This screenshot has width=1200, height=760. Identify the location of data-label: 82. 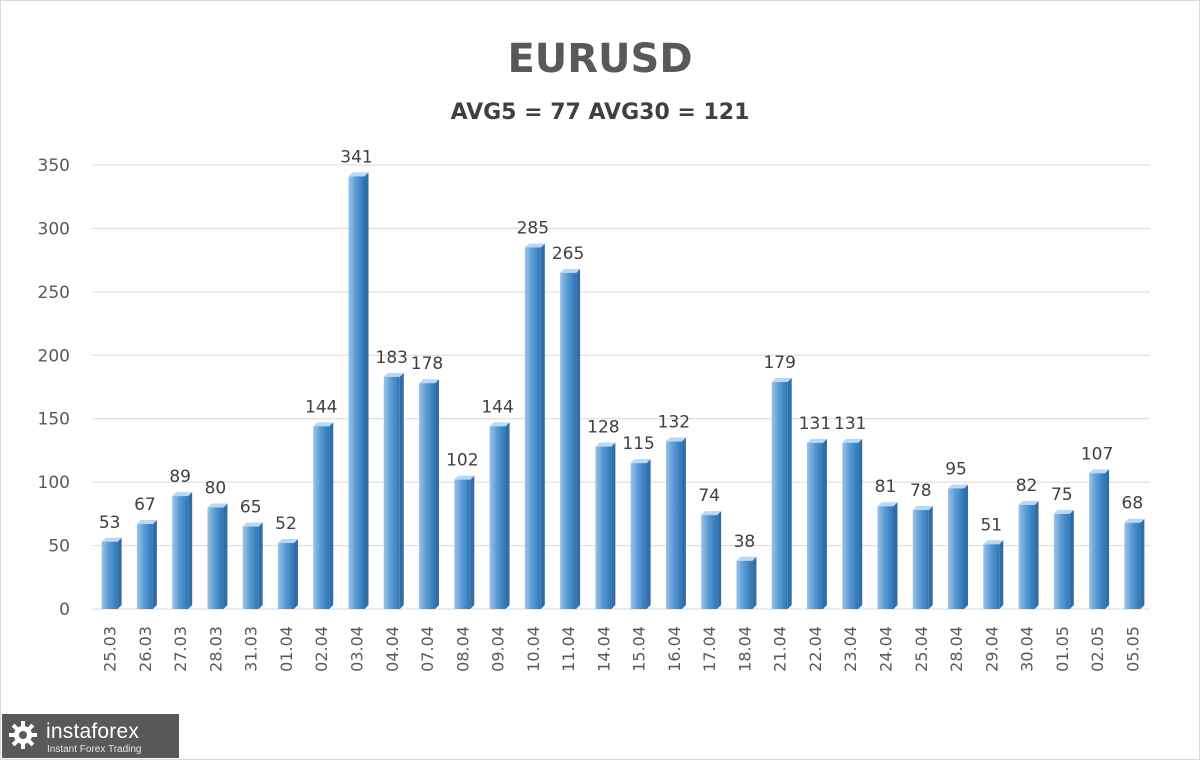
(1027, 486).